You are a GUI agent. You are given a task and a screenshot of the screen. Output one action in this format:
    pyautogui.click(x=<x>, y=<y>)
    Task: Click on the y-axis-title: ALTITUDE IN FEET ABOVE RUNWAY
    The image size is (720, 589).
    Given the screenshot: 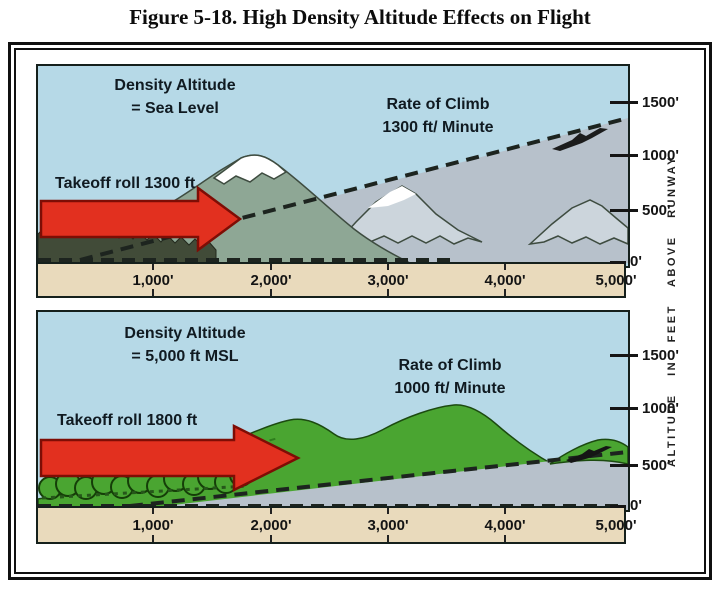 What is the action you would take?
    pyautogui.click(x=672, y=311)
    